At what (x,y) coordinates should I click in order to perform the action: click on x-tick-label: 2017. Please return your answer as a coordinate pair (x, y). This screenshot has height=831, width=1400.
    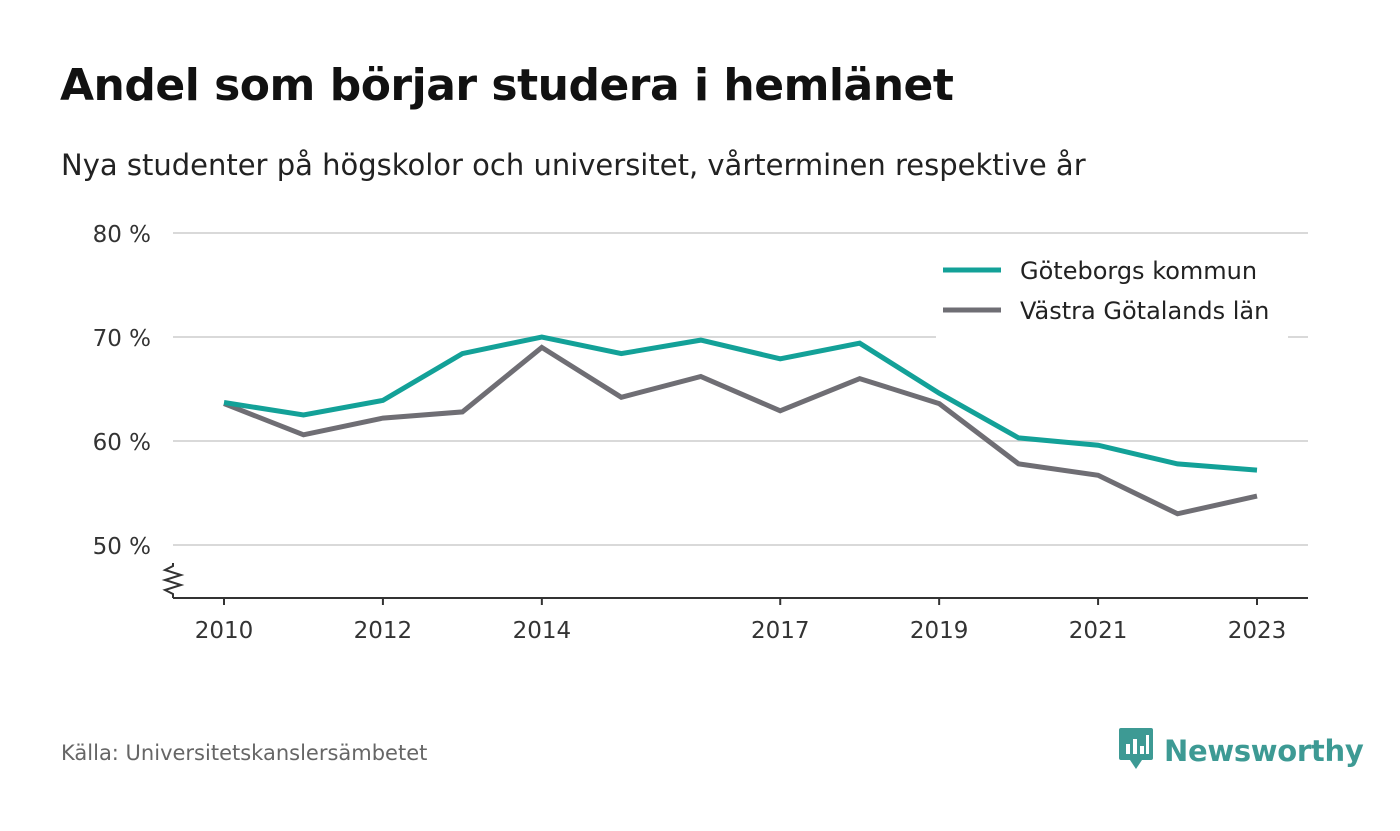
    Looking at the image, I should click on (780, 631).